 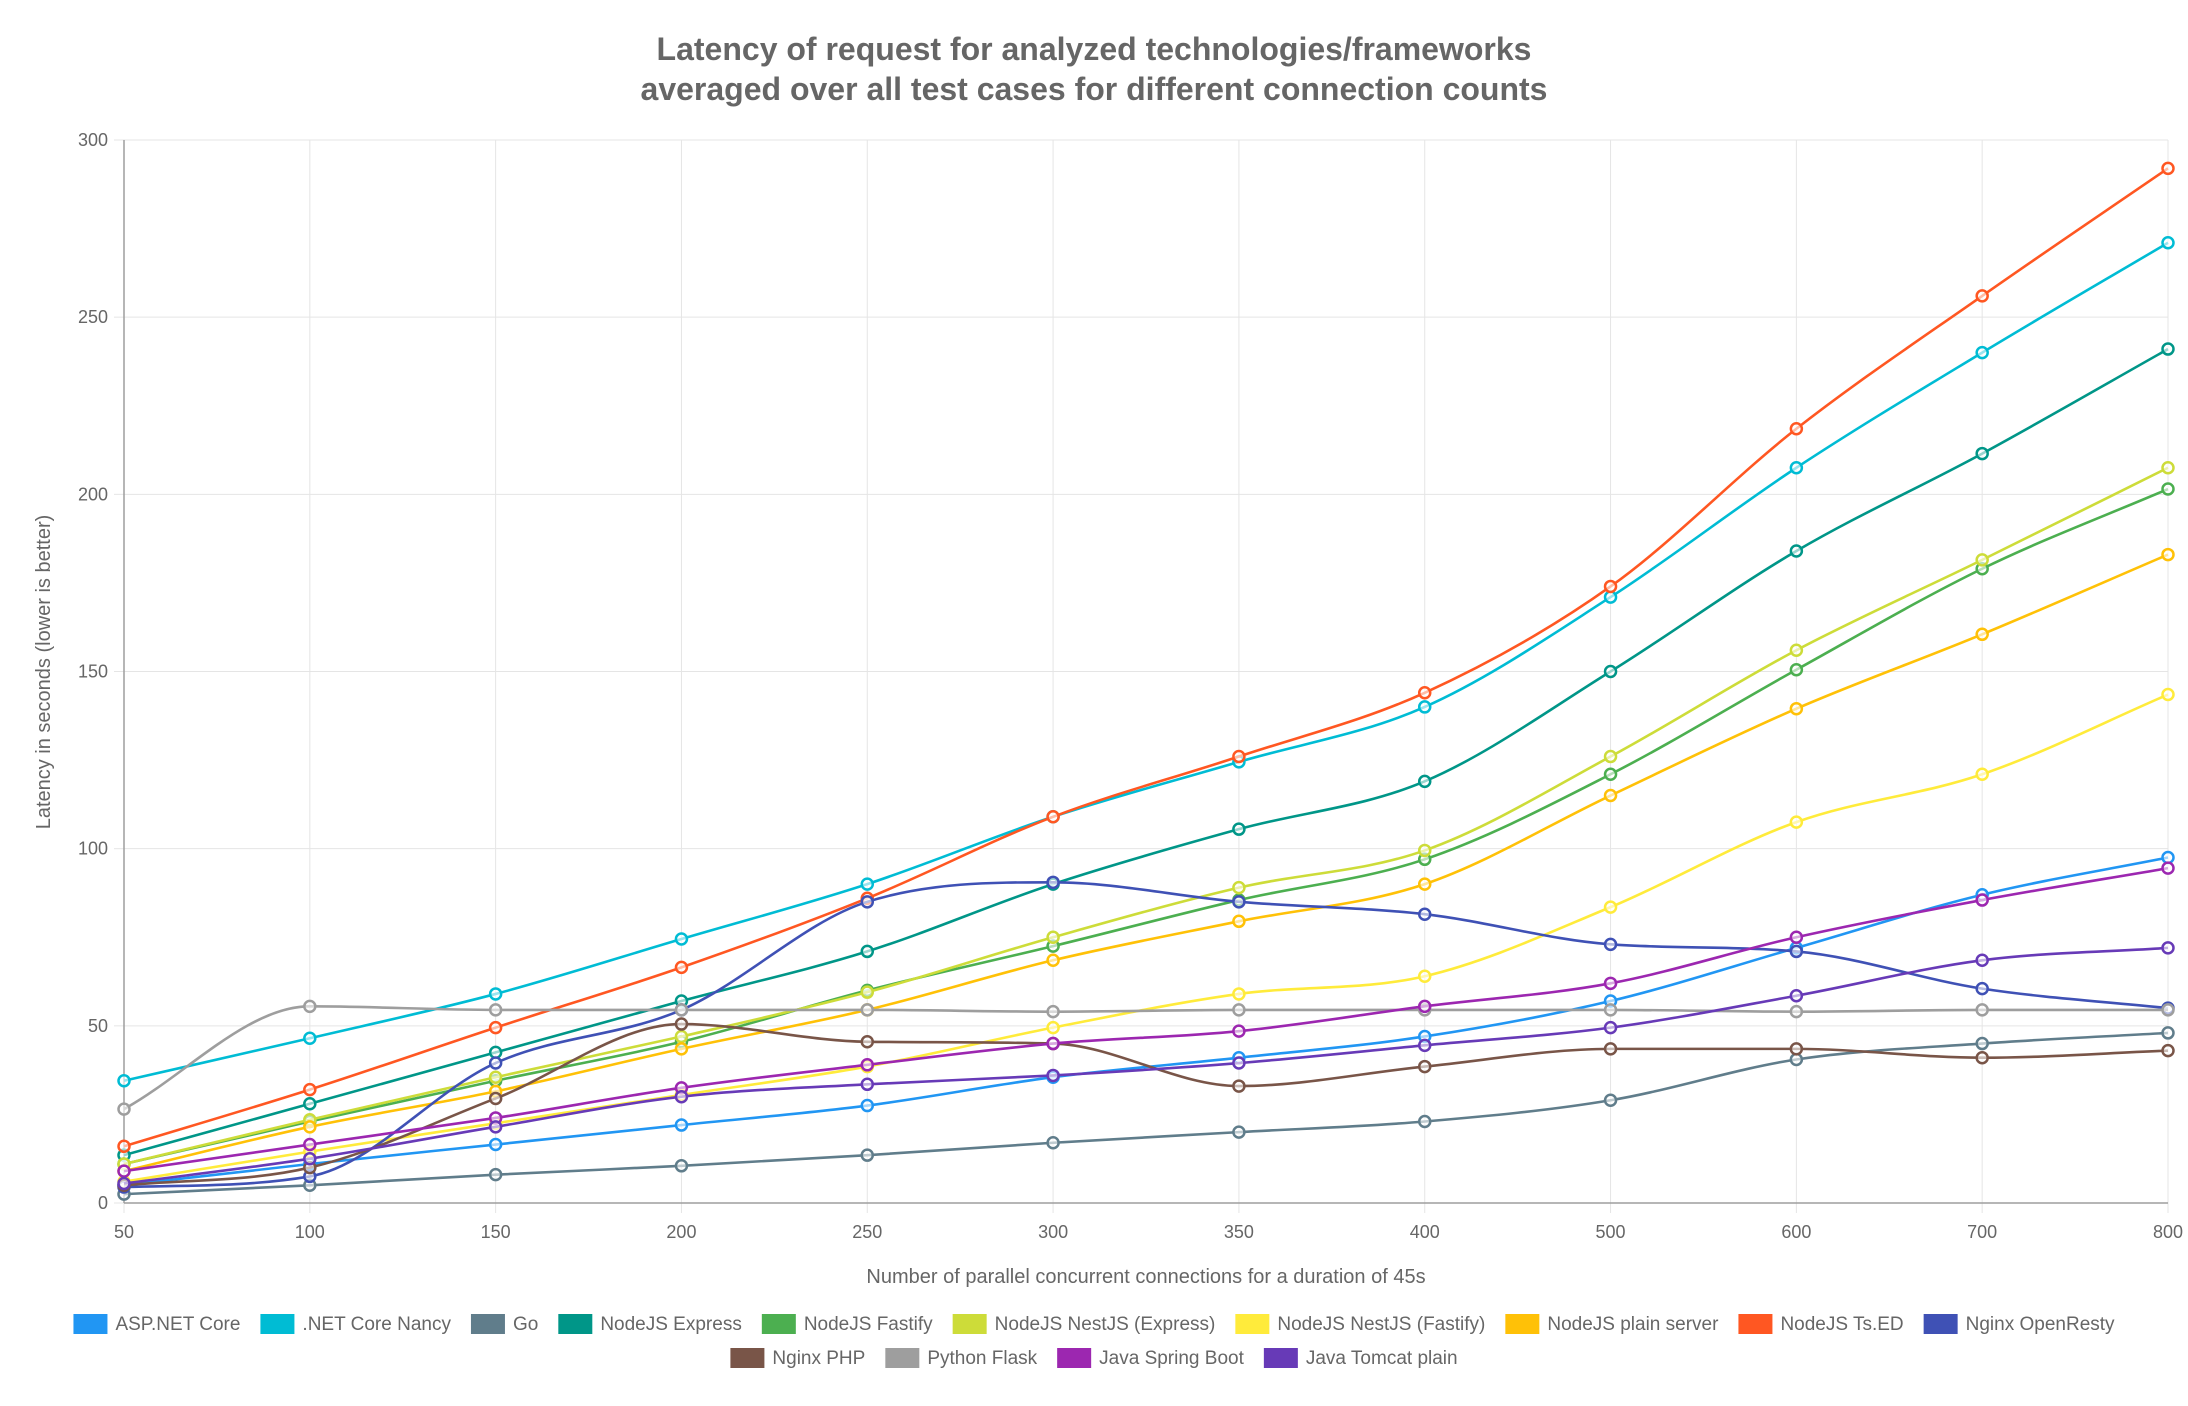 What do you see at coordinates (1151, 1358) in the screenshot?
I see `legend-item-java-spring-boot: Java Spring Boot` at bounding box center [1151, 1358].